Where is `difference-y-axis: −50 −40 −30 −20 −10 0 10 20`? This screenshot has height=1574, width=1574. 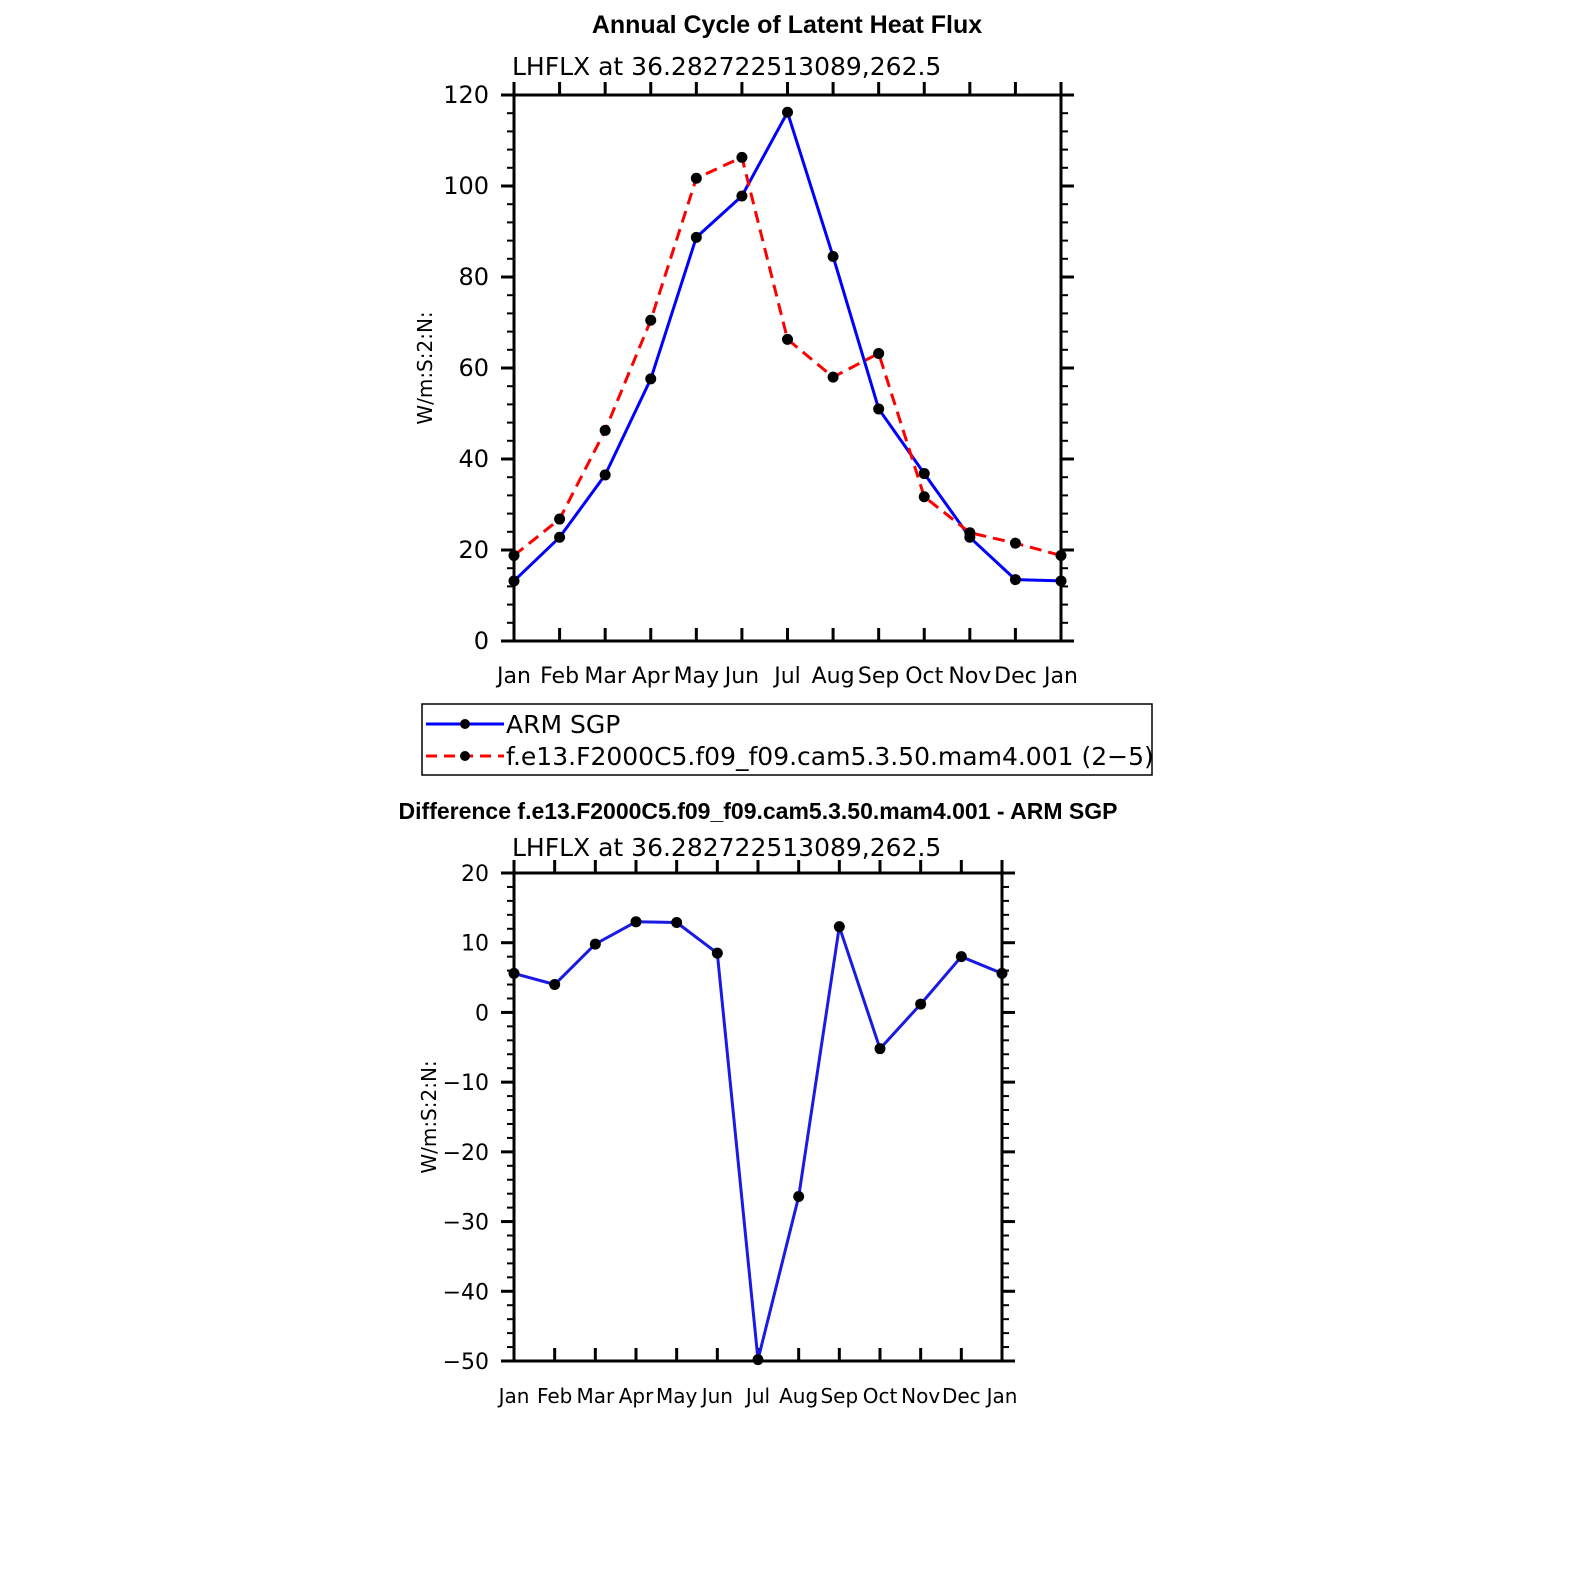 difference-y-axis: −50 −40 −30 −20 −10 0 10 20 is located at coordinates (729, 1118).